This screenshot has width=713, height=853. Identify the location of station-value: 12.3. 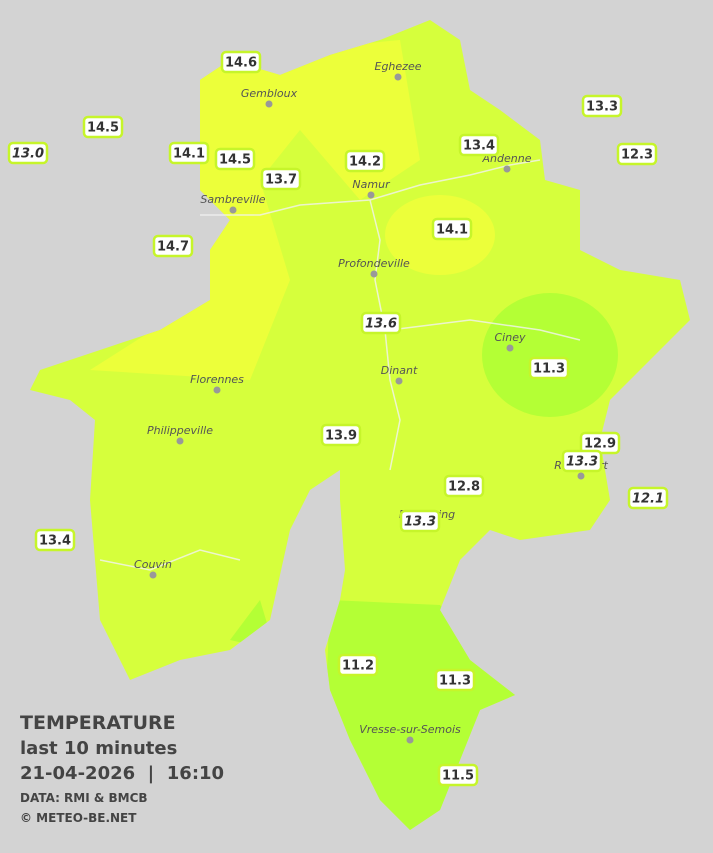
(637, 155).